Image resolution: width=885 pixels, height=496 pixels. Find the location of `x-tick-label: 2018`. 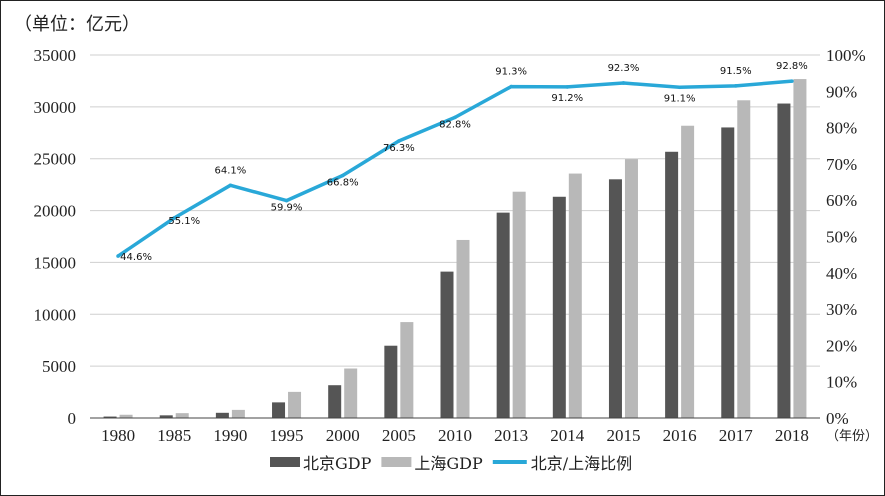

x-tick-label: 2018 is located at coordinates (792, 435).